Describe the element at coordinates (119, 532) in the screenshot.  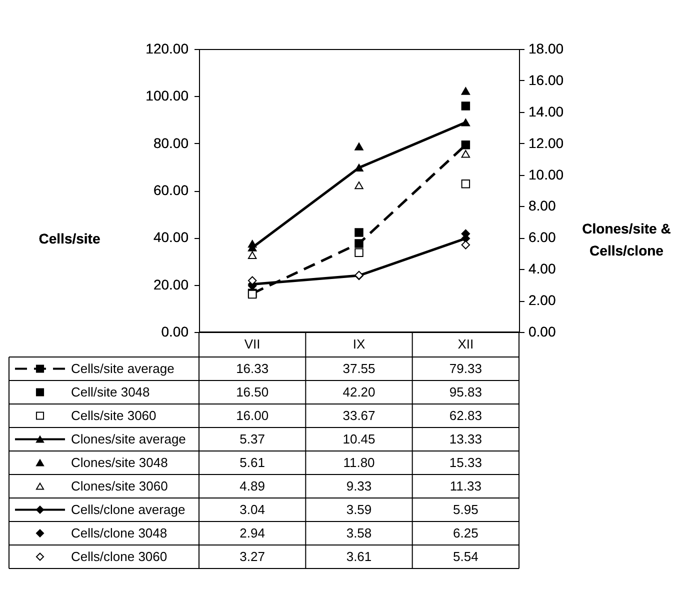
I see `legend-label: Cells/clone 3048` at that location.